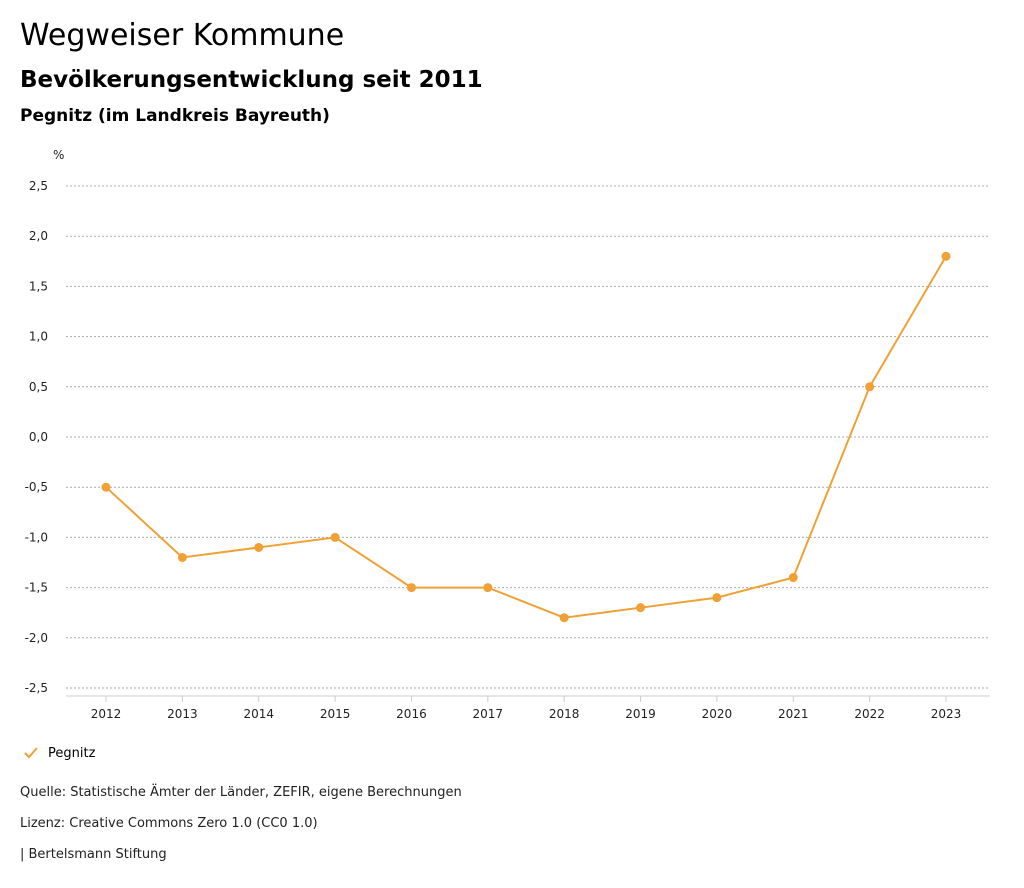 The image size is (1024, 888). What do you see at coordinates (38, 387) in the screenshot?
I see `y-tick-label: 0,5` at bounding box center [38, 387].